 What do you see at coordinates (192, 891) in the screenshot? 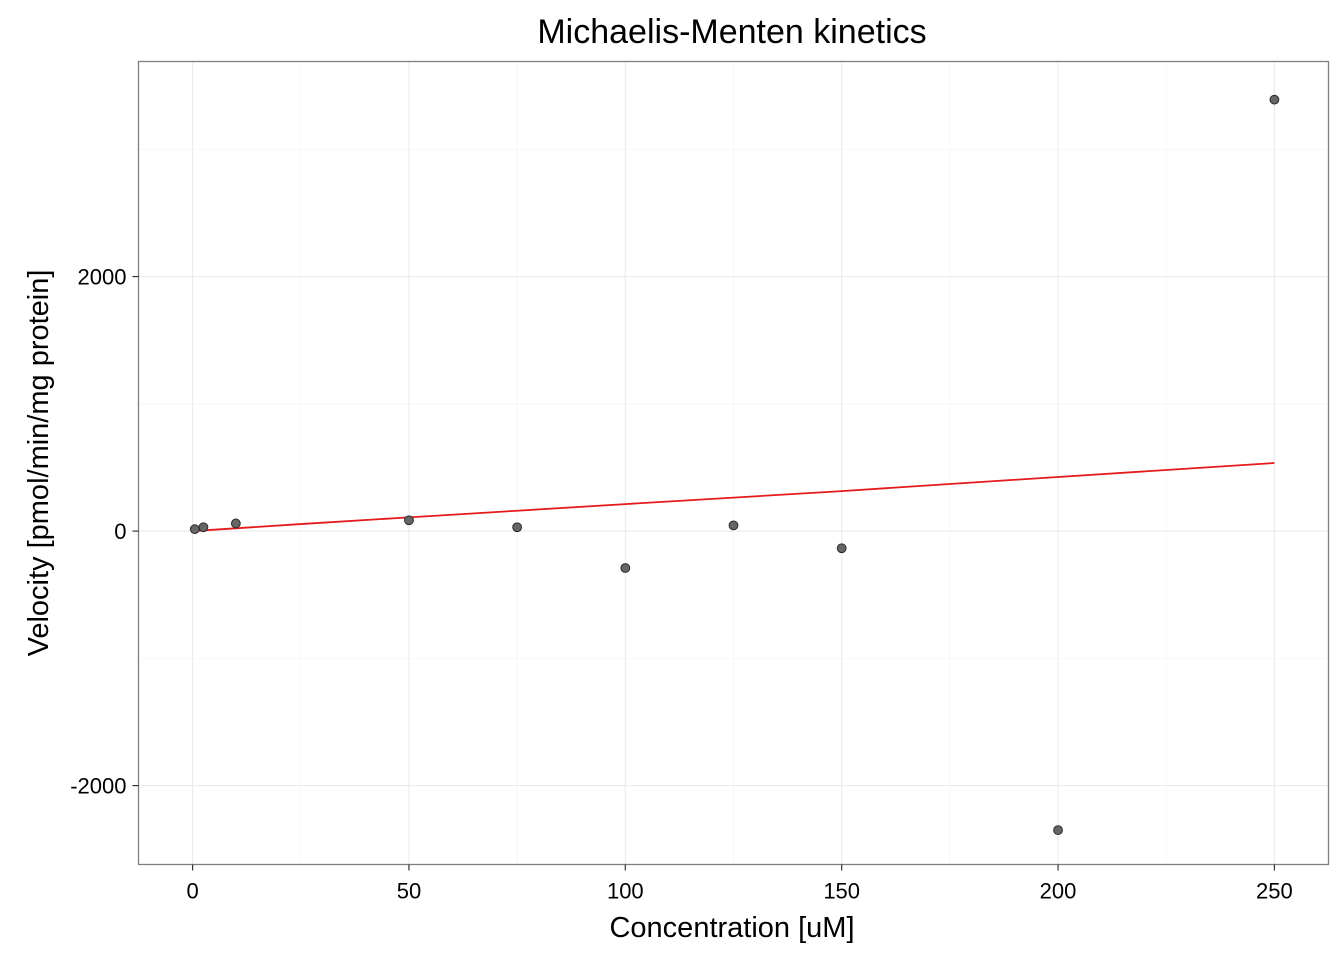
I see `x-tick-label: 0` at bounding box center [192, 891].